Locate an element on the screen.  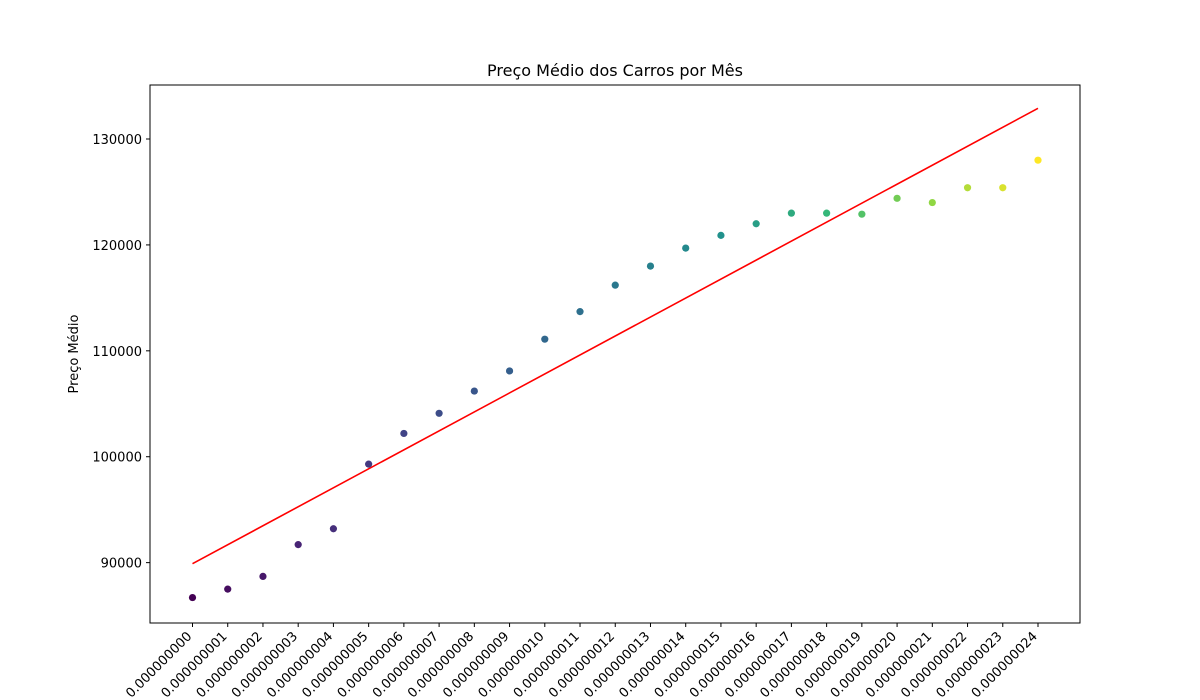
chart-title: Preço Médio dos Carros por Mês is located at coordinates (615, 70).